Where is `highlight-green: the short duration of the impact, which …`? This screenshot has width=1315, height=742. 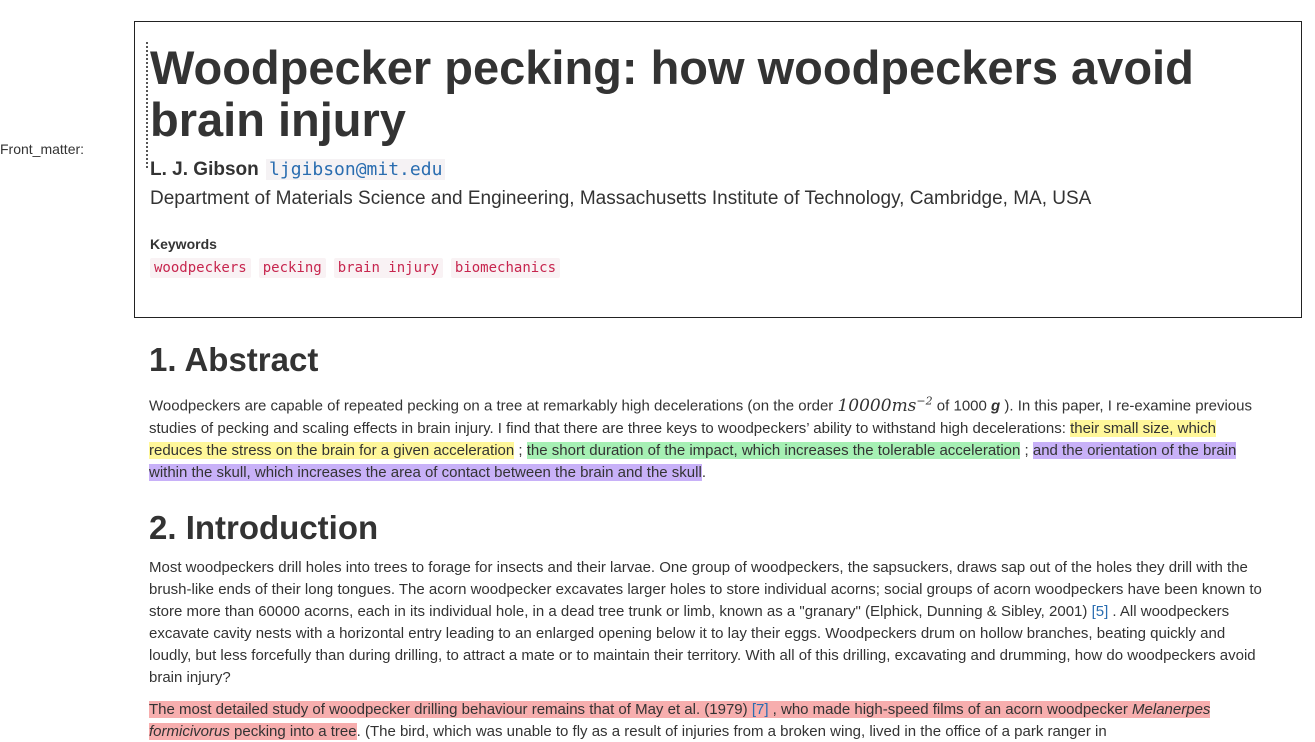 highlight-green: the short duration of the impact, which … is located at coordinates (773, 450).